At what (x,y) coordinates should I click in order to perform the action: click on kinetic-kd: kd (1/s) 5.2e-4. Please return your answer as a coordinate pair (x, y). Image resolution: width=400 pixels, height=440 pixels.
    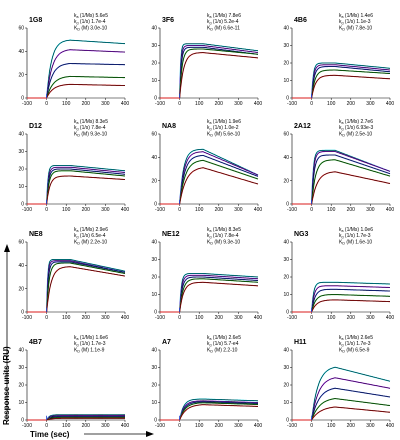
    Looking at the image, I should click on (223, 22).